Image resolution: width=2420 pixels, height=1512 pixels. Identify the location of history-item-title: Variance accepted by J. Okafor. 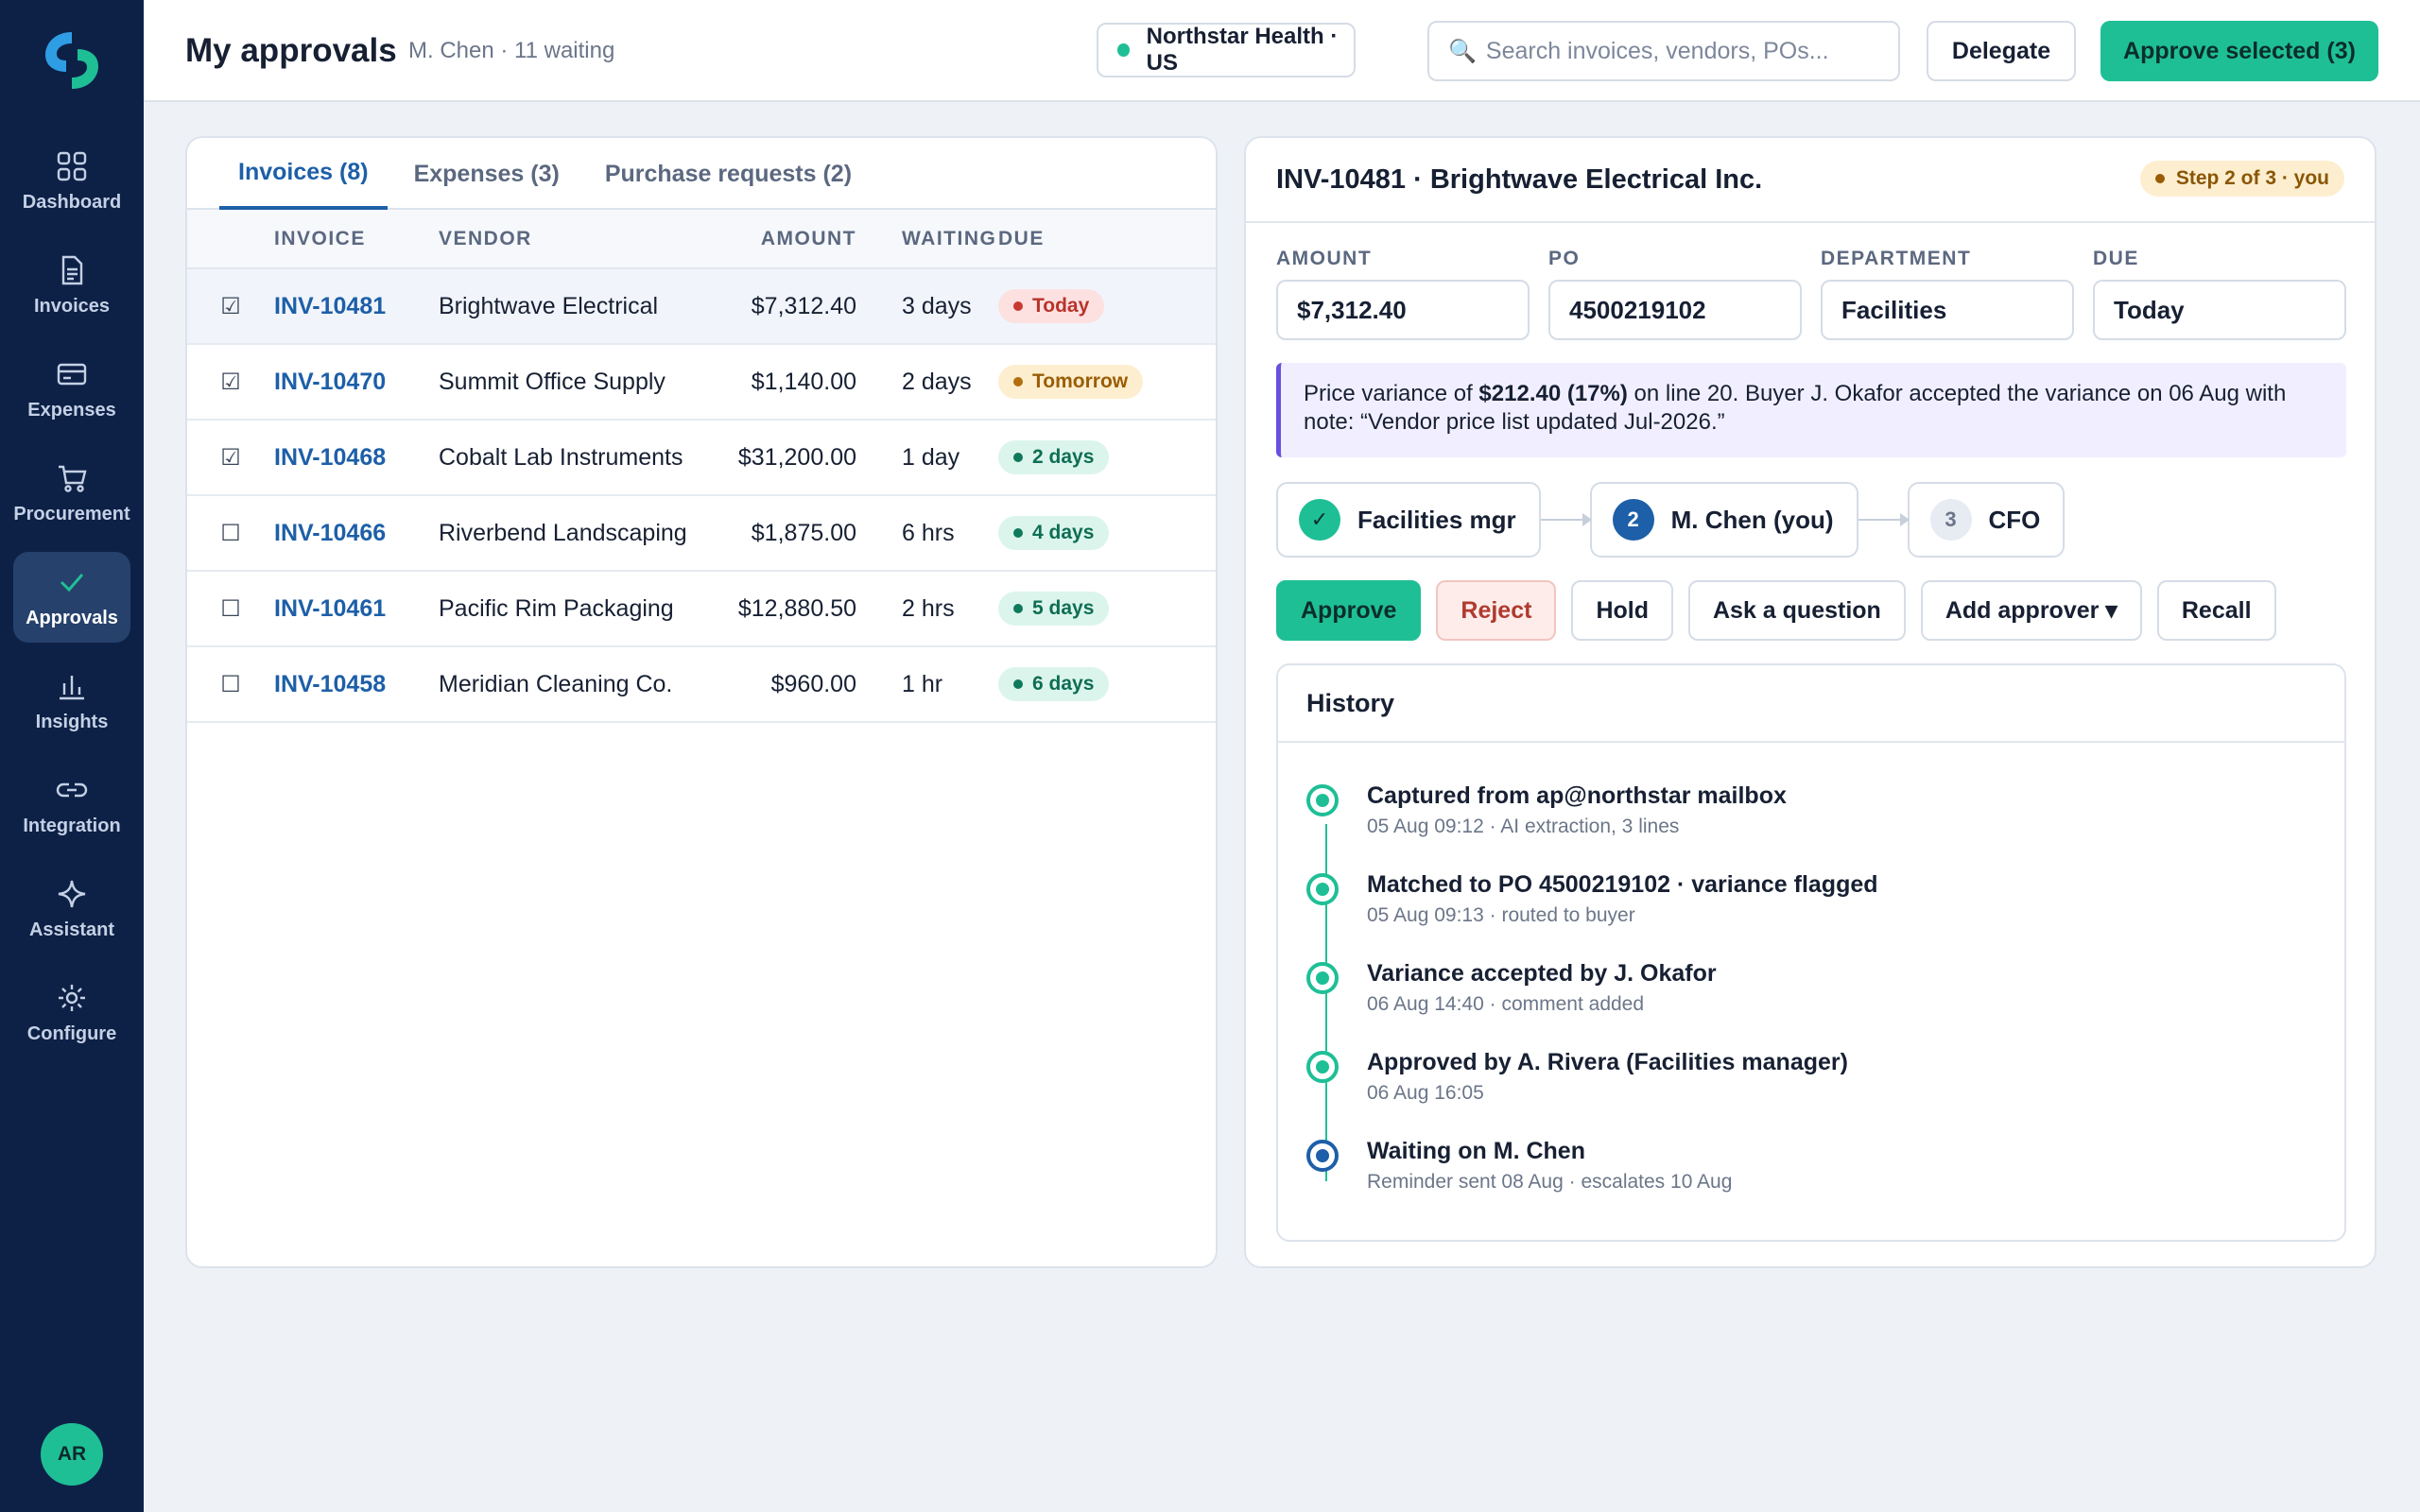
(1542, 973).